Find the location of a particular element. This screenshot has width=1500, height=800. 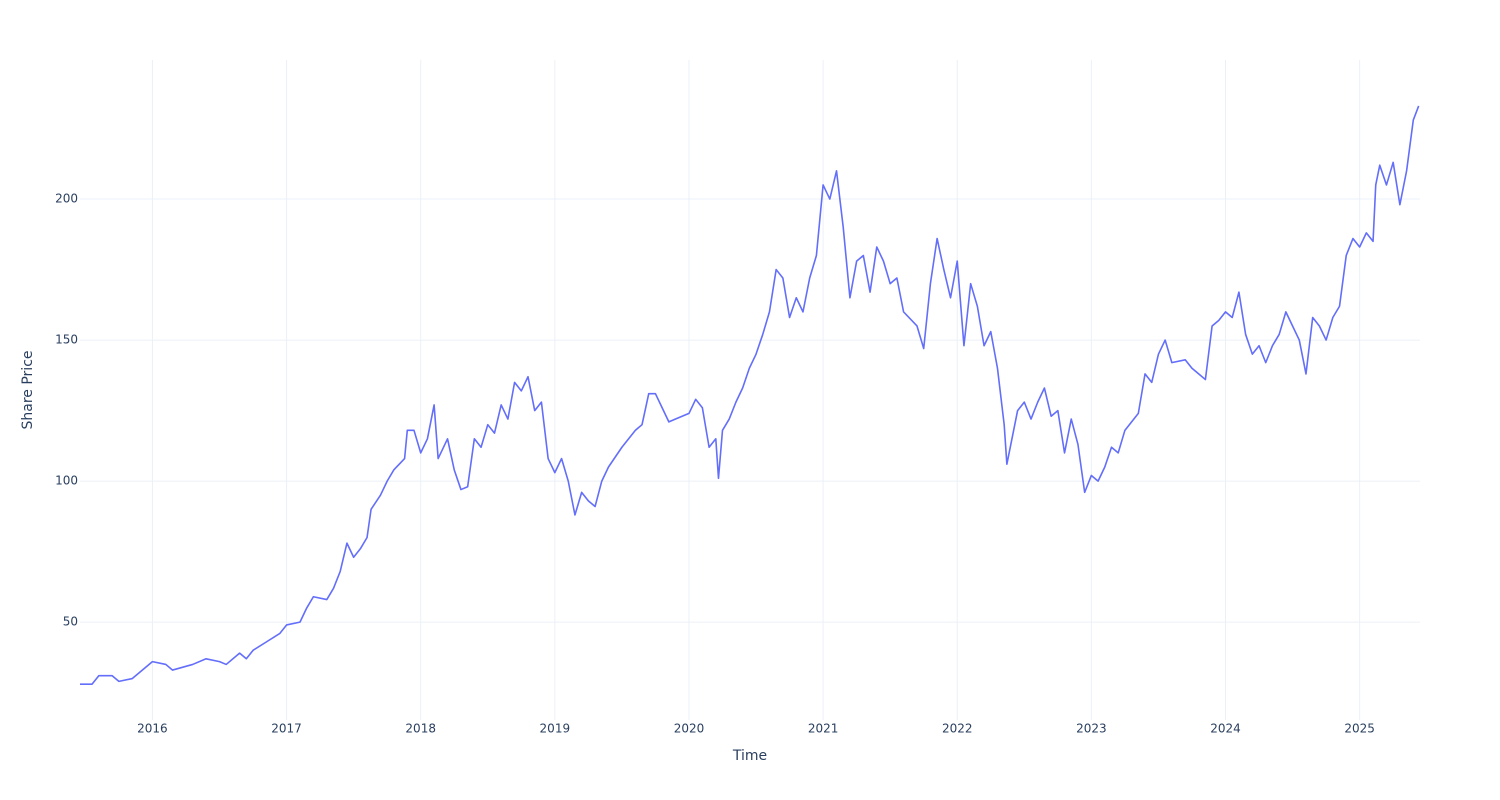

x-tick-label: 2022 is located at coordinates (957, 729).